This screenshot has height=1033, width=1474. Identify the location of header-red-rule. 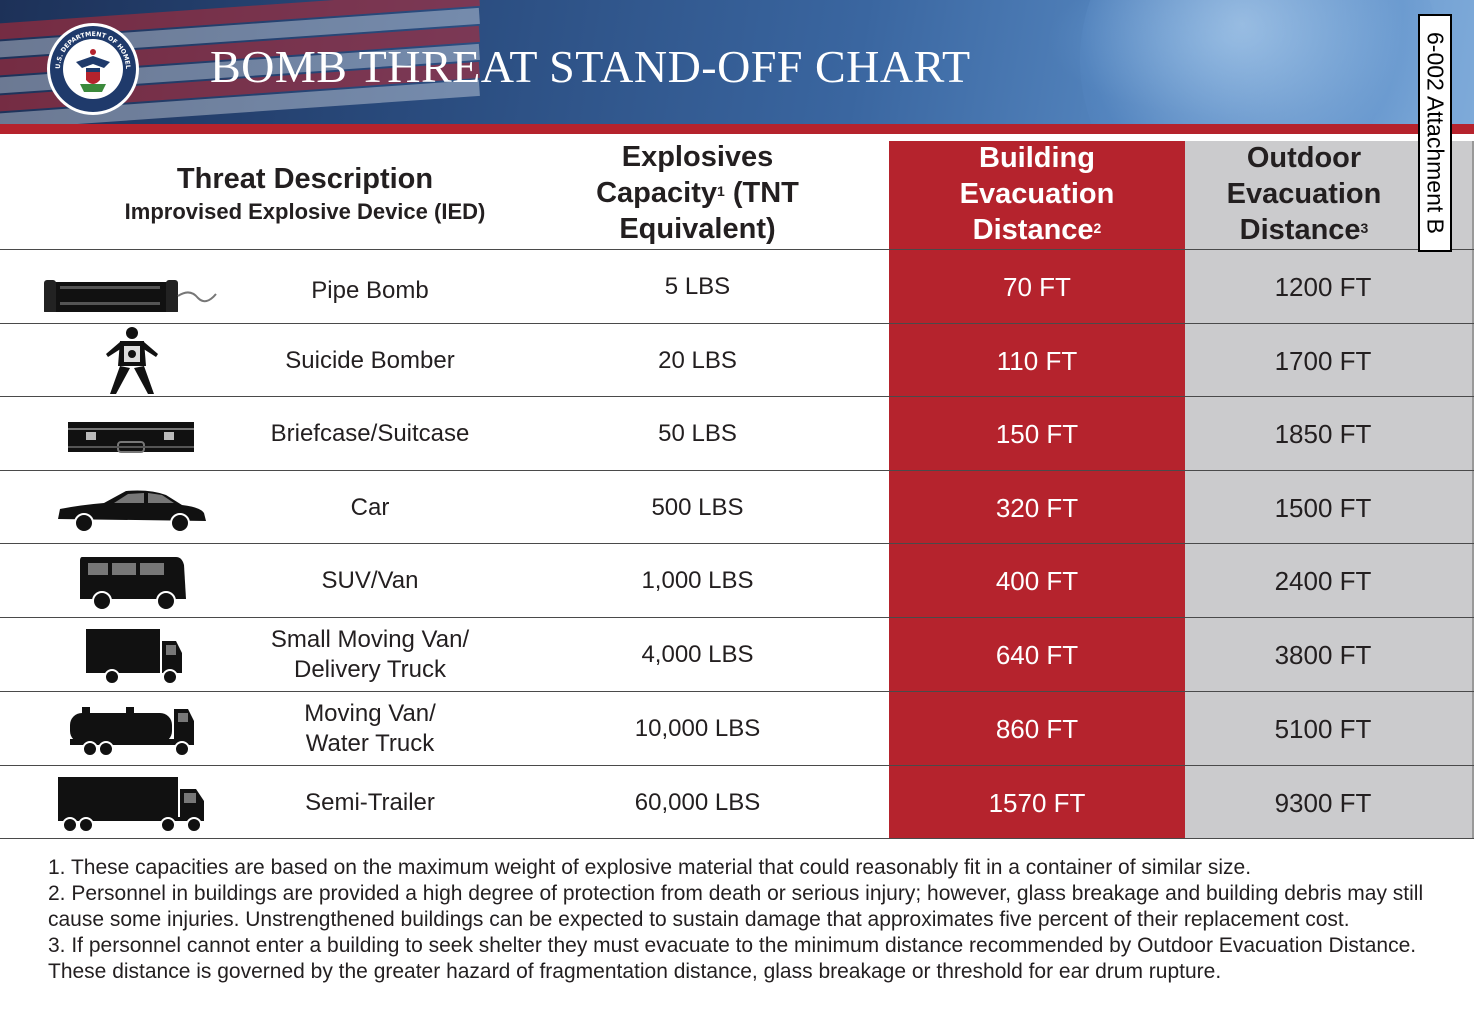
(737, 129).